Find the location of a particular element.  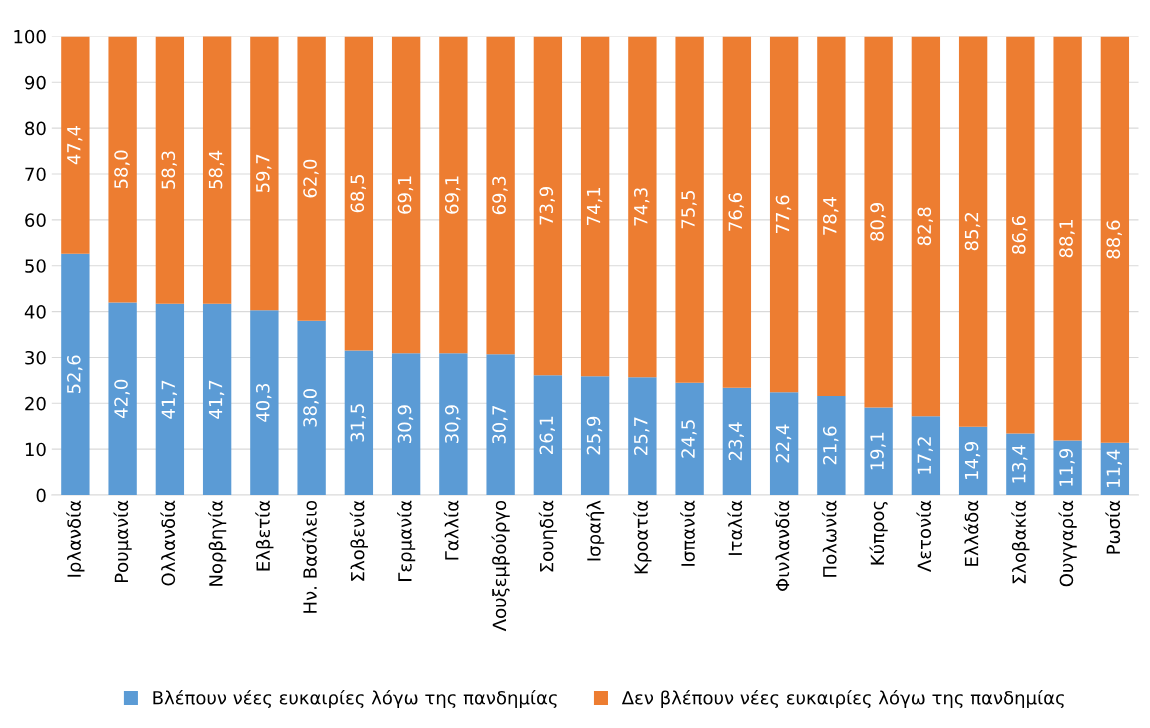

data-label: 13,4 is located at coordinates (1019, 464).